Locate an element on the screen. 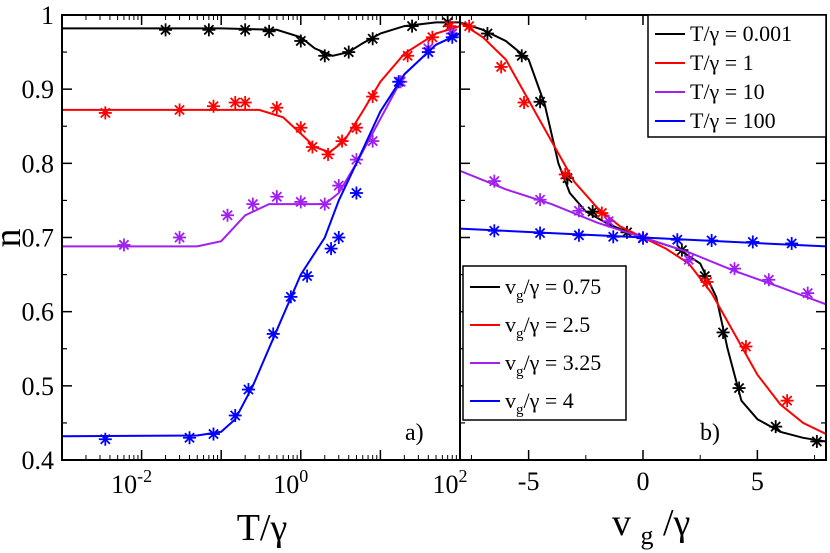  x-tick-label: 10² is located at coordinates (450, 482).